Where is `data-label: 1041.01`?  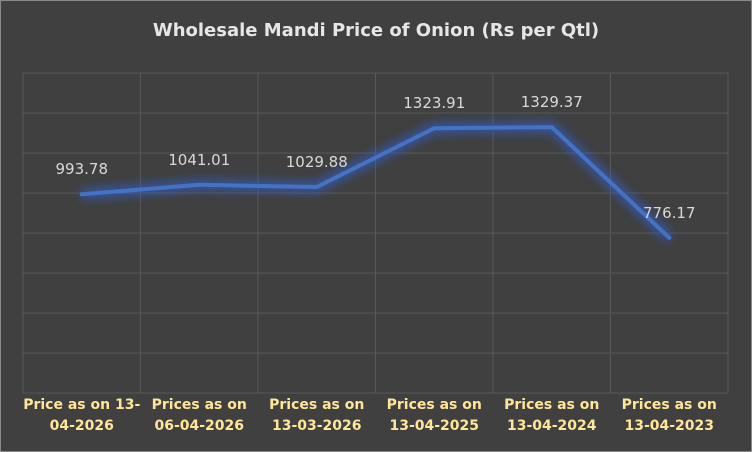 data-label: 1041.01 is located at coordinates (199, 160).